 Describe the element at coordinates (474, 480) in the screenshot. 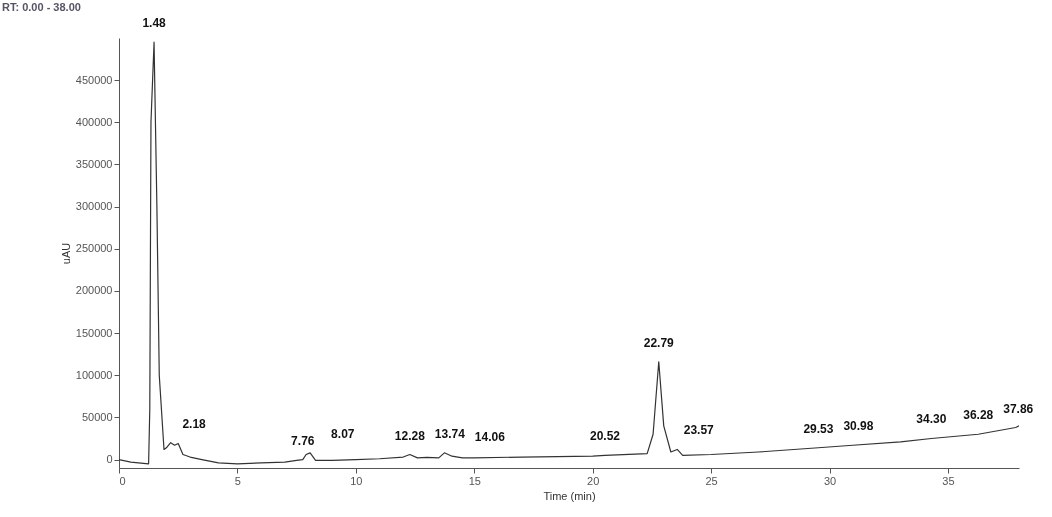

I see `x-tick-label: 15` at that location.